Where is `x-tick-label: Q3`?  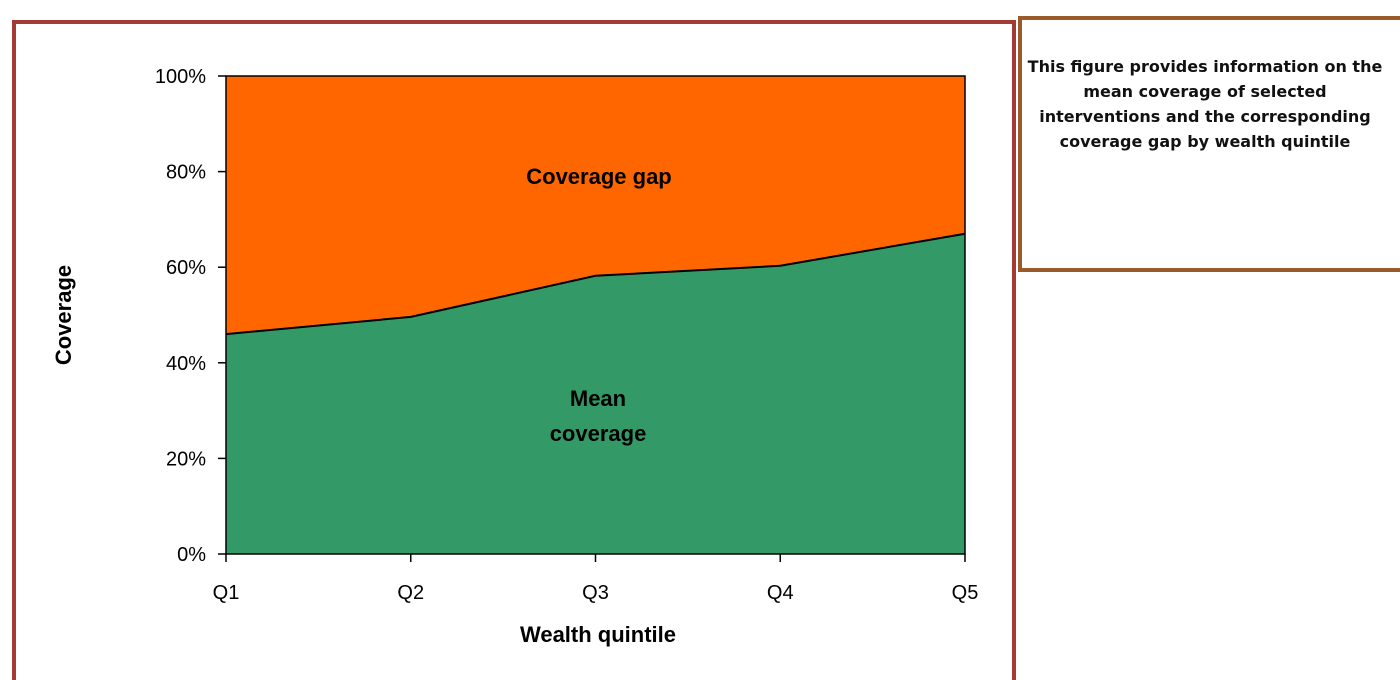
x-tick-label: Q3 is located at coordinates (595, 593).